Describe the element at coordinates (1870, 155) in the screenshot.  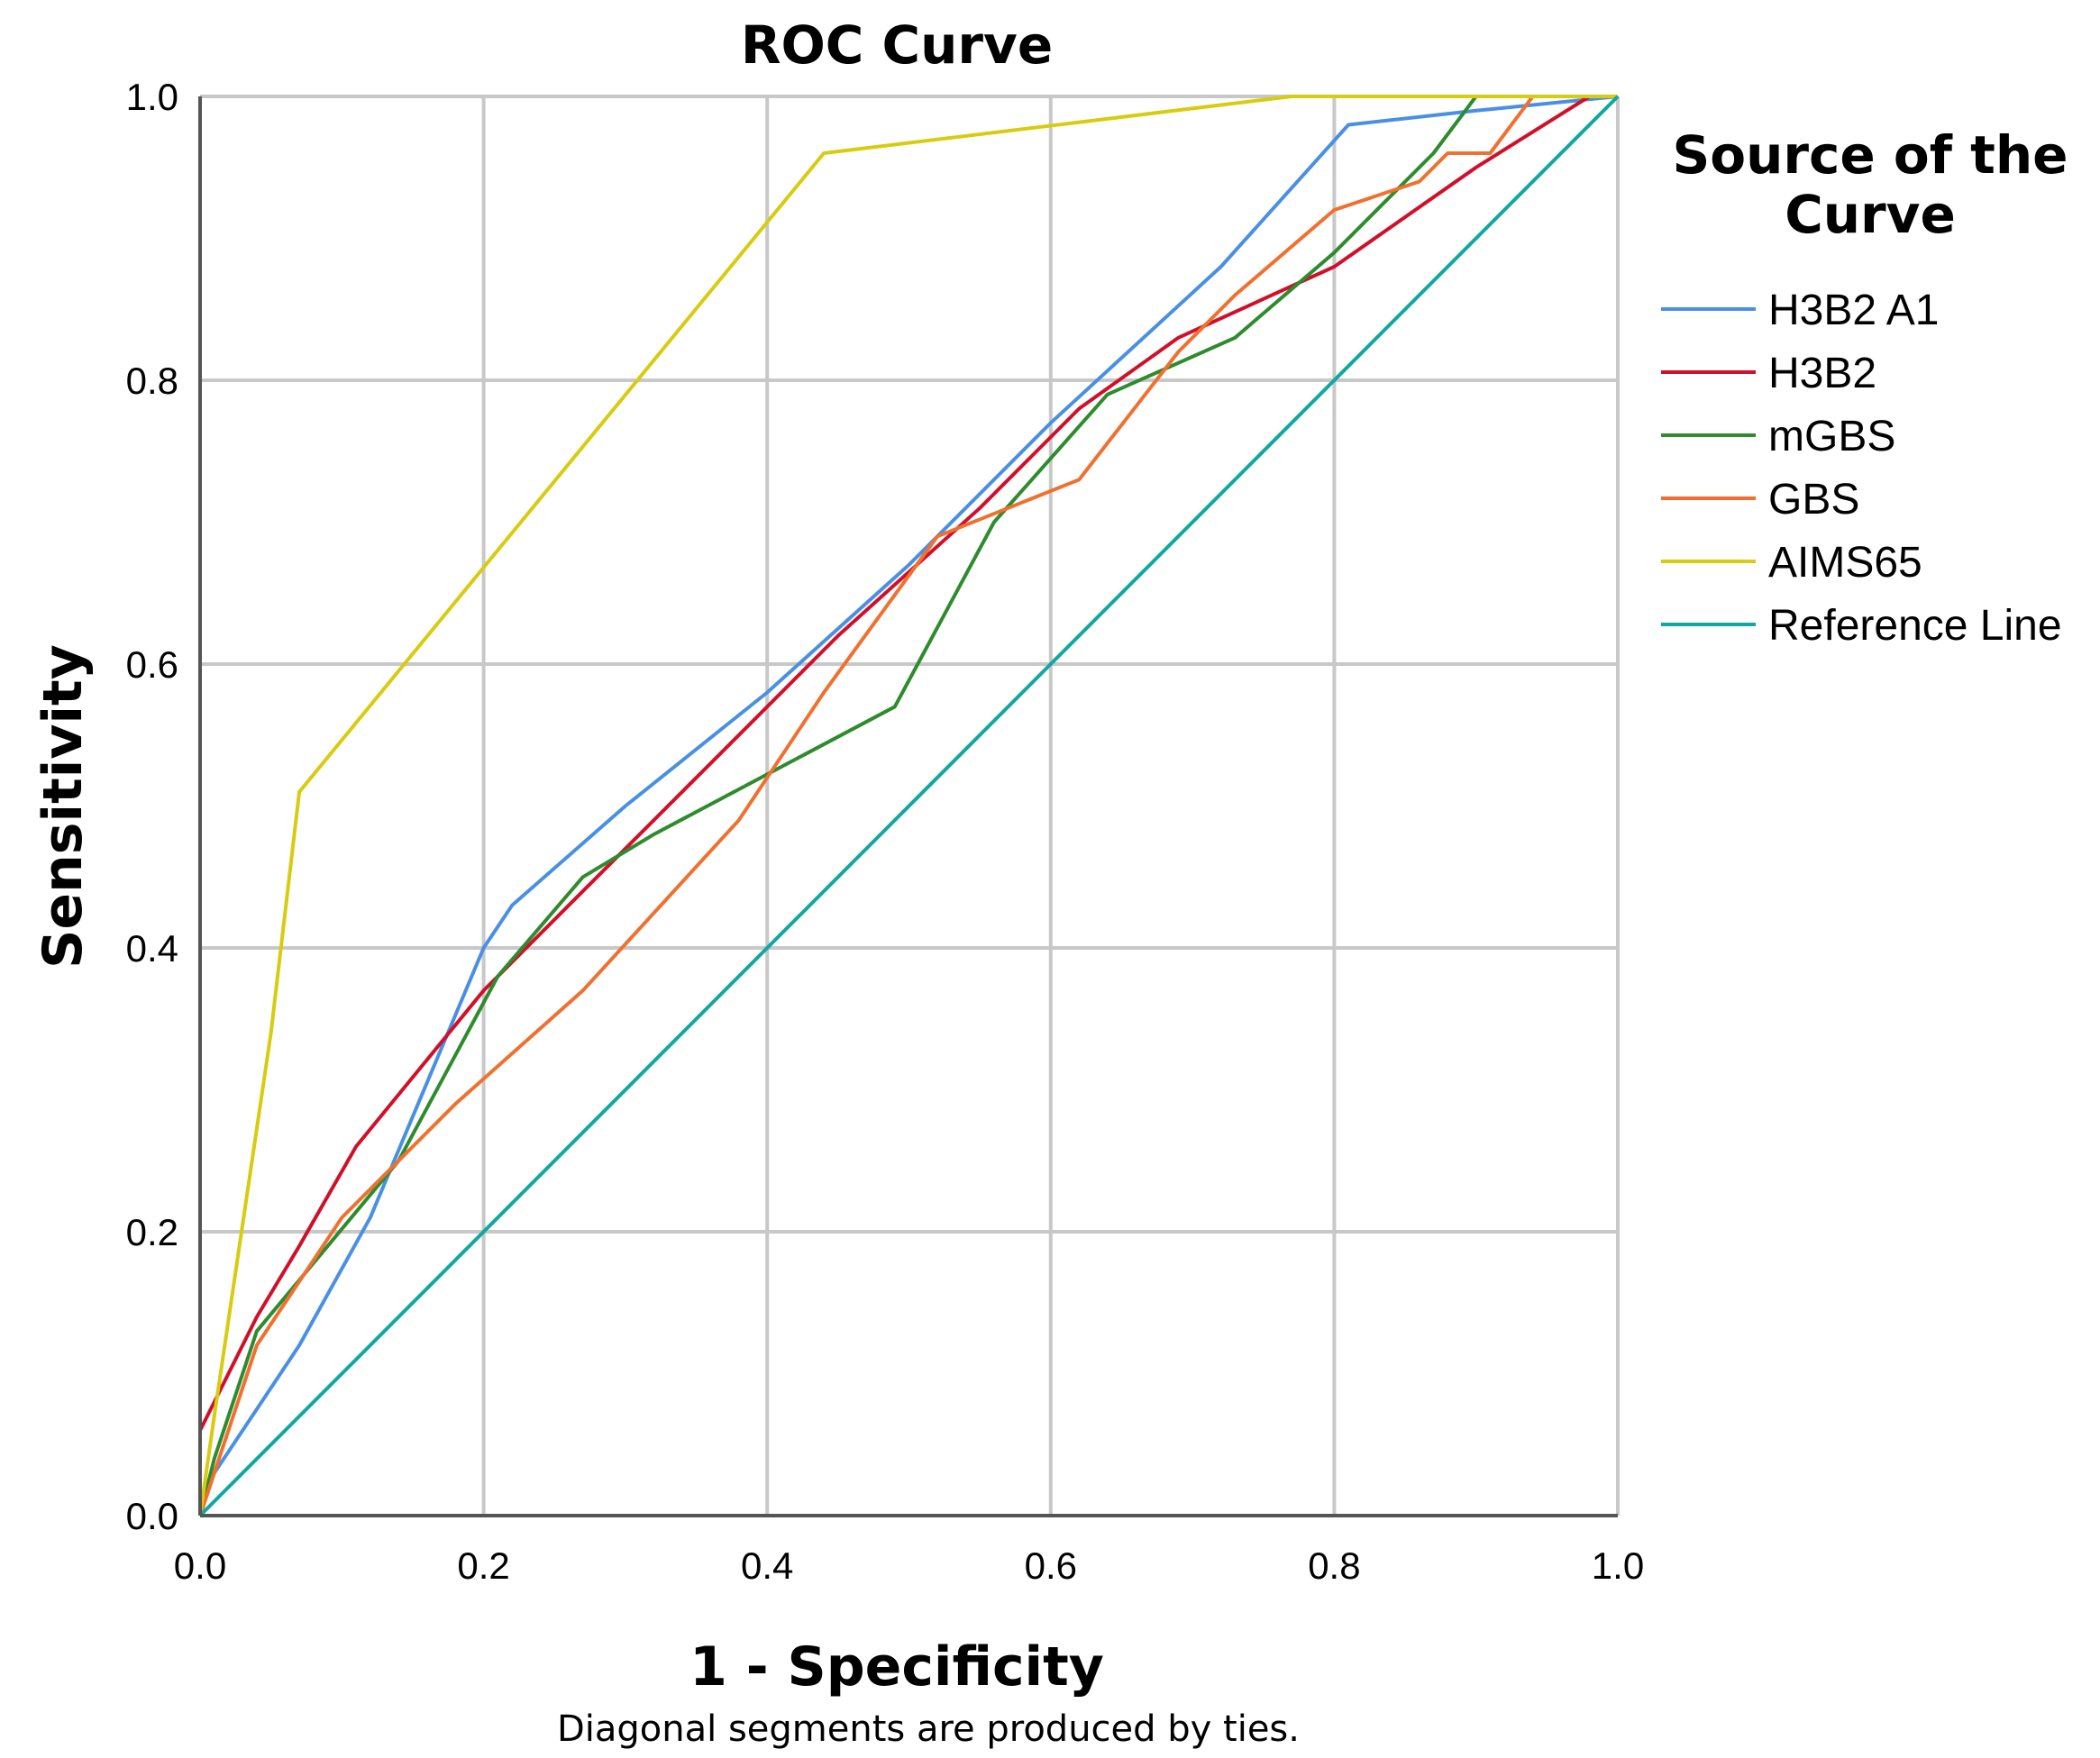
I see `legend-title-line-1: Source of the` at that location.